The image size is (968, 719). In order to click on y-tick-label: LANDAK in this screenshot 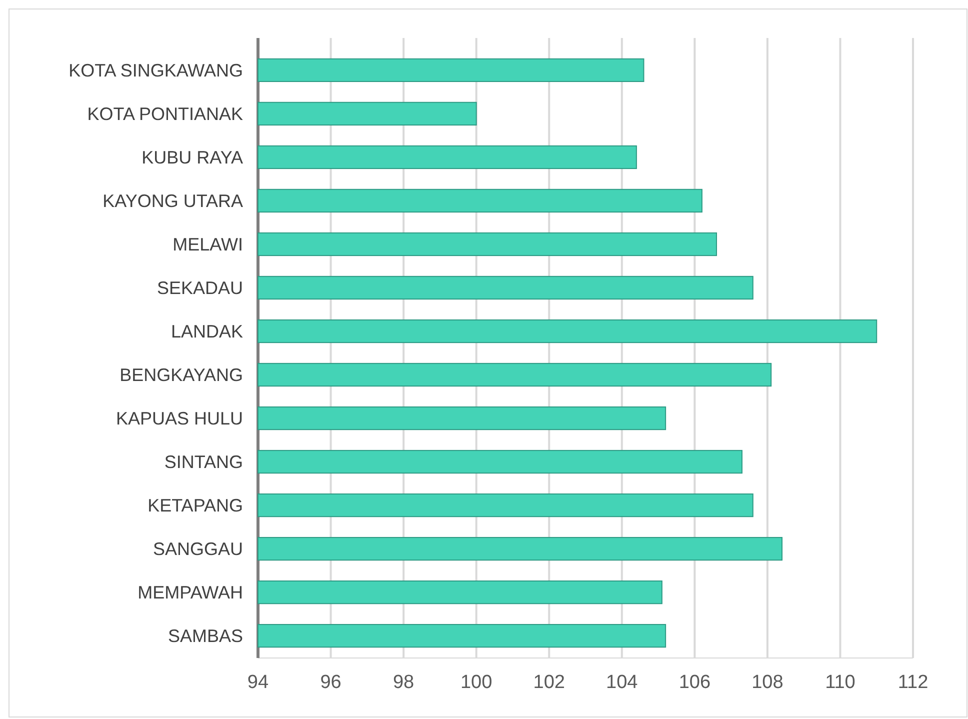, I will do `click(206, 332)`.